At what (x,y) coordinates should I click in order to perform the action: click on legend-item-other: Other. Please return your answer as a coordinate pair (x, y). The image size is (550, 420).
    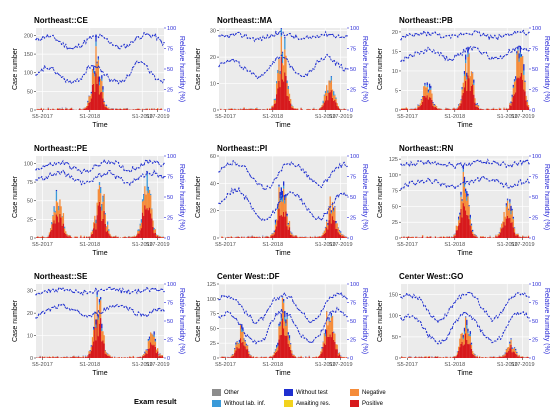
    Looking at the image, I should click on (225, 392).